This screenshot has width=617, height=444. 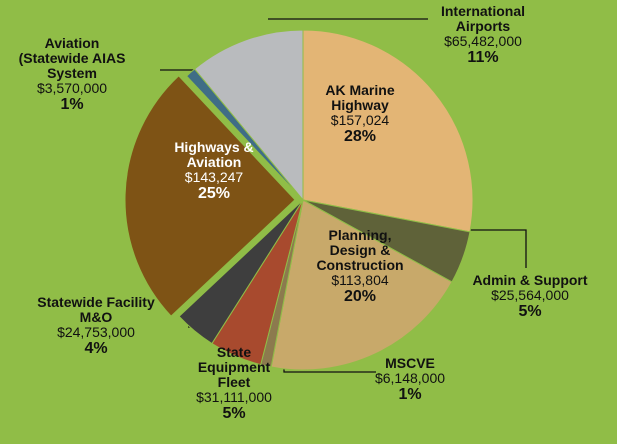 I want to click on slice-name: Admin & Support, so click(x=529, y=280).